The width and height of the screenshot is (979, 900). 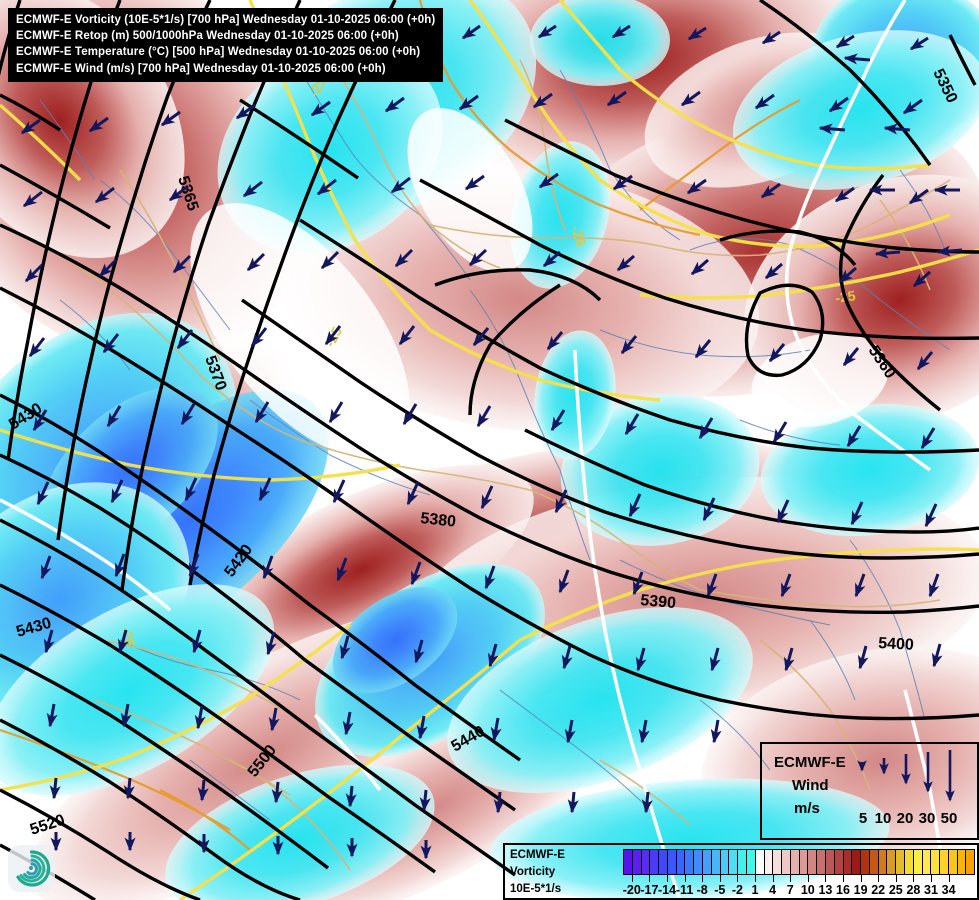 What do you see at coordinates (906, 776) in the screenshot?
I see `wind-legend-arrows` at bounding box center [906, 776].